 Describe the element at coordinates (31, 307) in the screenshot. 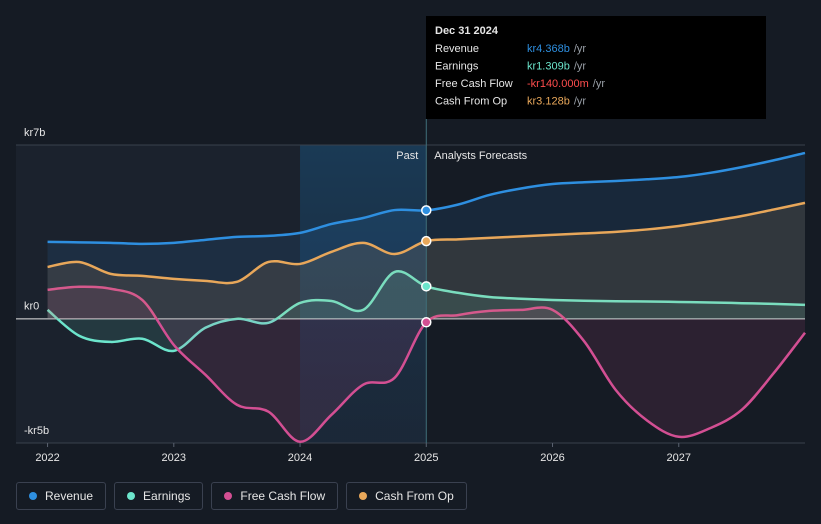

I see `y-tick-label: kr0` at that location.